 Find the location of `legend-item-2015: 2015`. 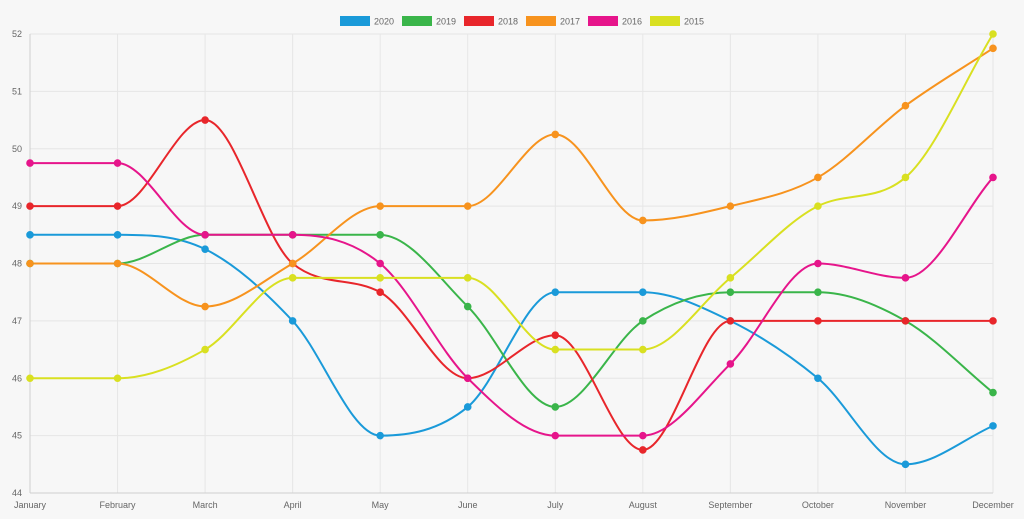

legend-item-2015: 2015 is located at coordinates (677, 21).